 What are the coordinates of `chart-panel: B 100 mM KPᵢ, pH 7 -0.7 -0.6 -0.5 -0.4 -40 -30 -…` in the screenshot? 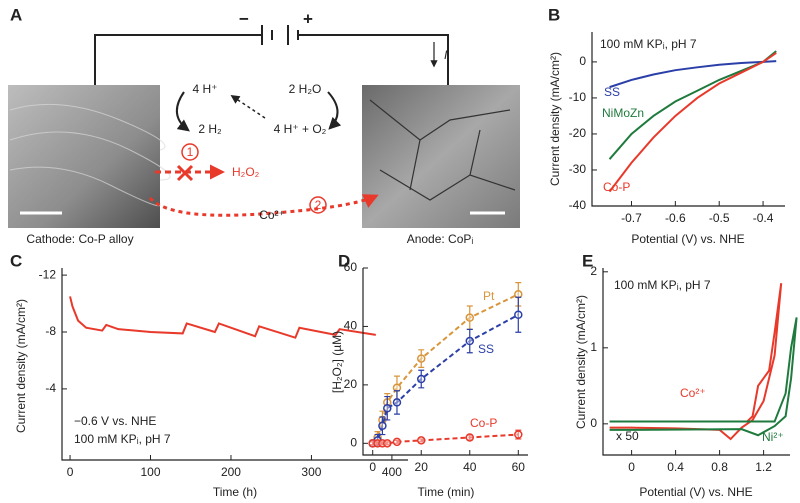 It's located at (666, 125).